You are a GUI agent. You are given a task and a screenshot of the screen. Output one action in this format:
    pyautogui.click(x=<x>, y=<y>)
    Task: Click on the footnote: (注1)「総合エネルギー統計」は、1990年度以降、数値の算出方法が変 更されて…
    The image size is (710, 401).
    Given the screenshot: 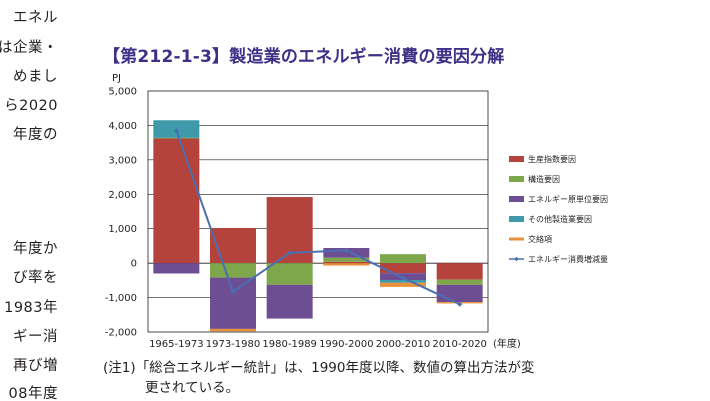 What is the action you would take?
    pyautogui.click(x=383, y=378)
    